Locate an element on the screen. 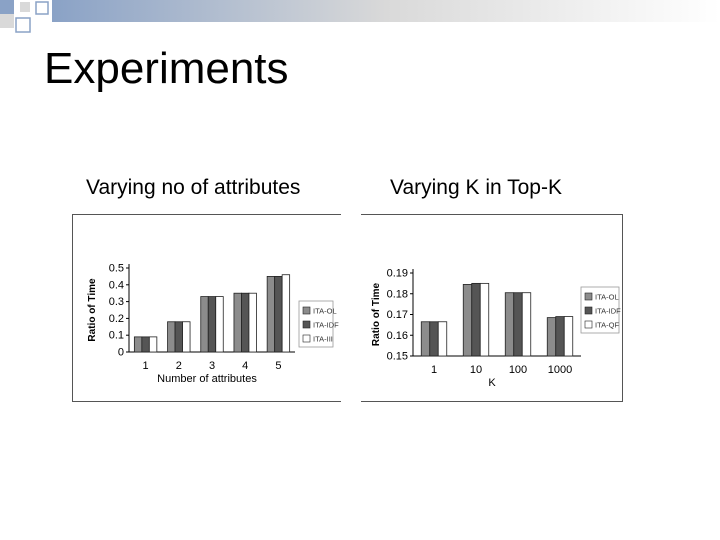 The image size is (720, 540). x-tick-label: 3 is located at coordinates (212, 366).